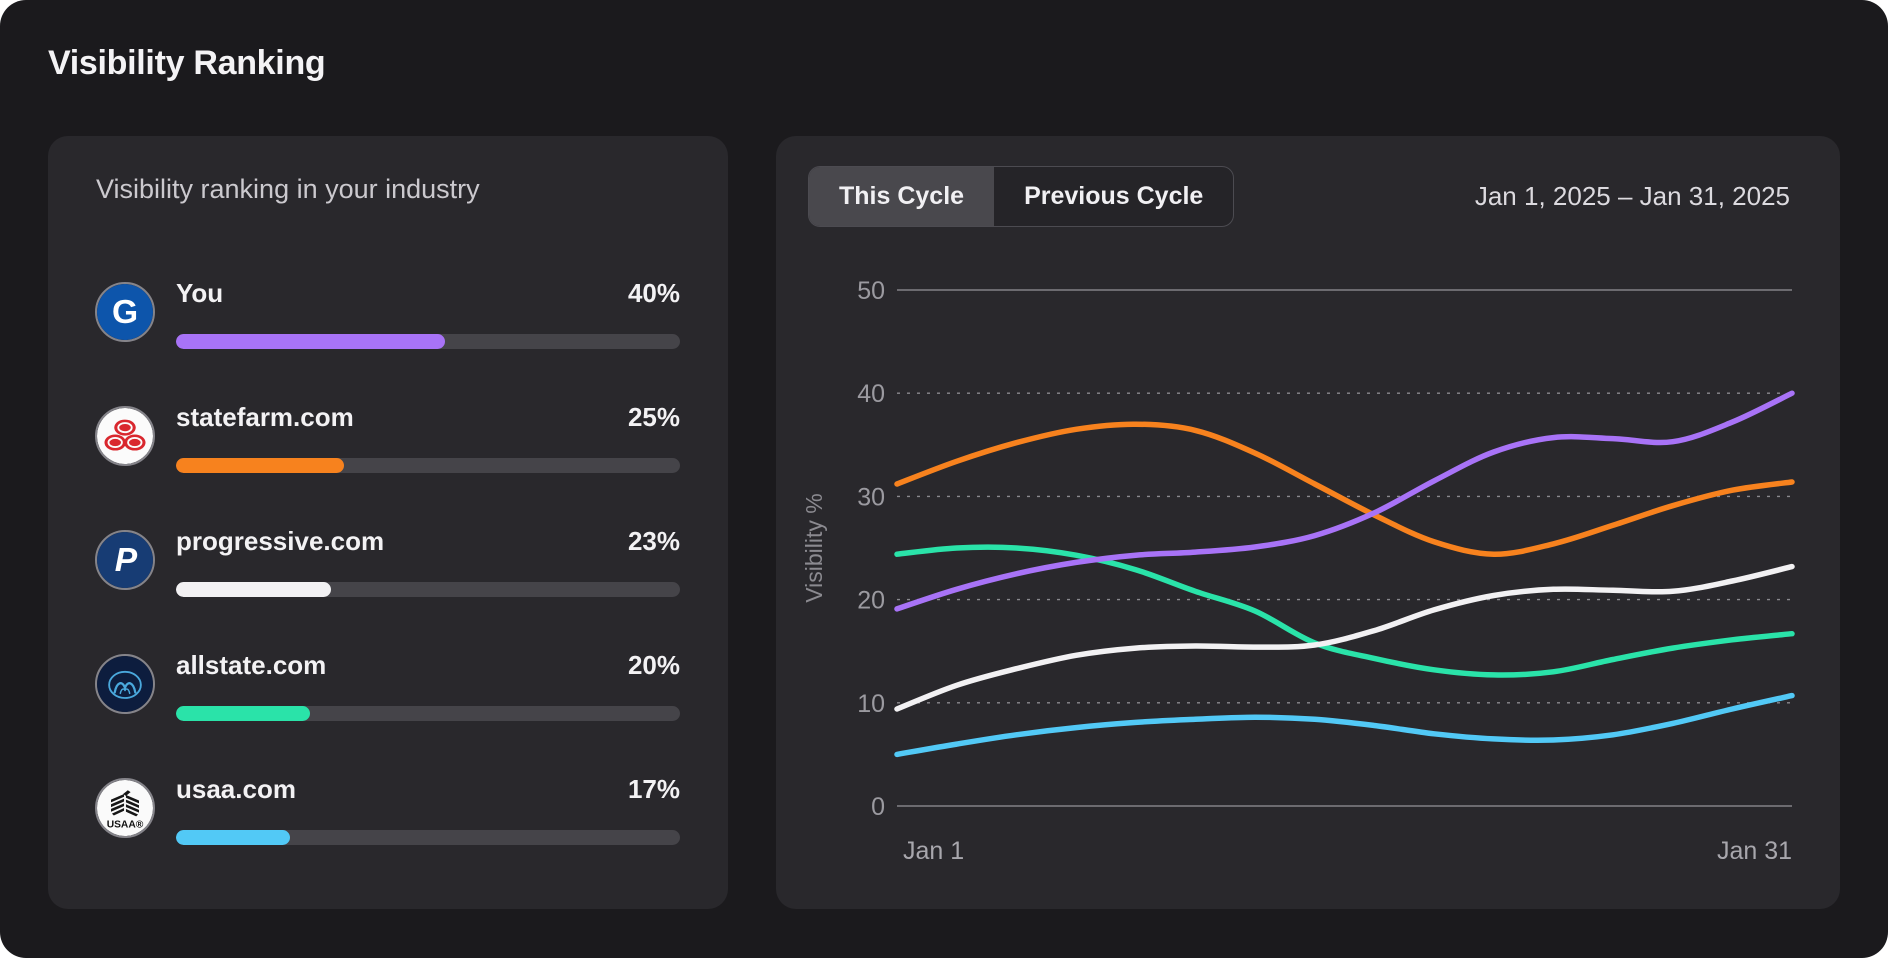 The height and width of the screenshot is (958, 1888). I want to click on series-line-usaa-com, so click(1344, 725).